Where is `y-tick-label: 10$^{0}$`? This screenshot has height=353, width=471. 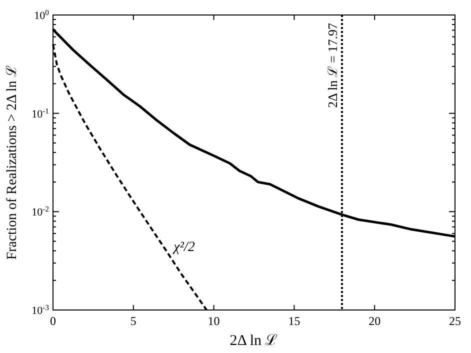 y-tick-label: 10$^{0}$ is located at coordinates (42, 15).